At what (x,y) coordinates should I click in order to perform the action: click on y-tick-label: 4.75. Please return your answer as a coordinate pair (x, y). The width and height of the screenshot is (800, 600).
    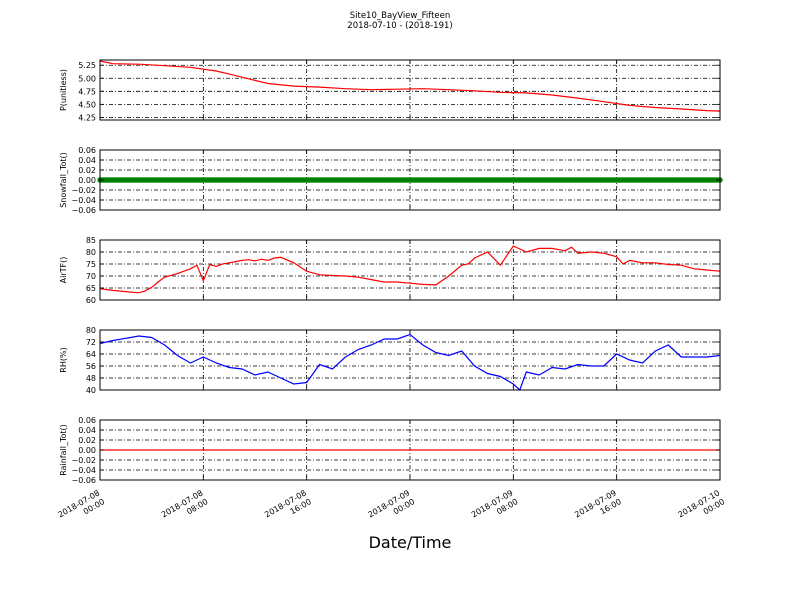
    Looking at the image, I should click on (87, 91).